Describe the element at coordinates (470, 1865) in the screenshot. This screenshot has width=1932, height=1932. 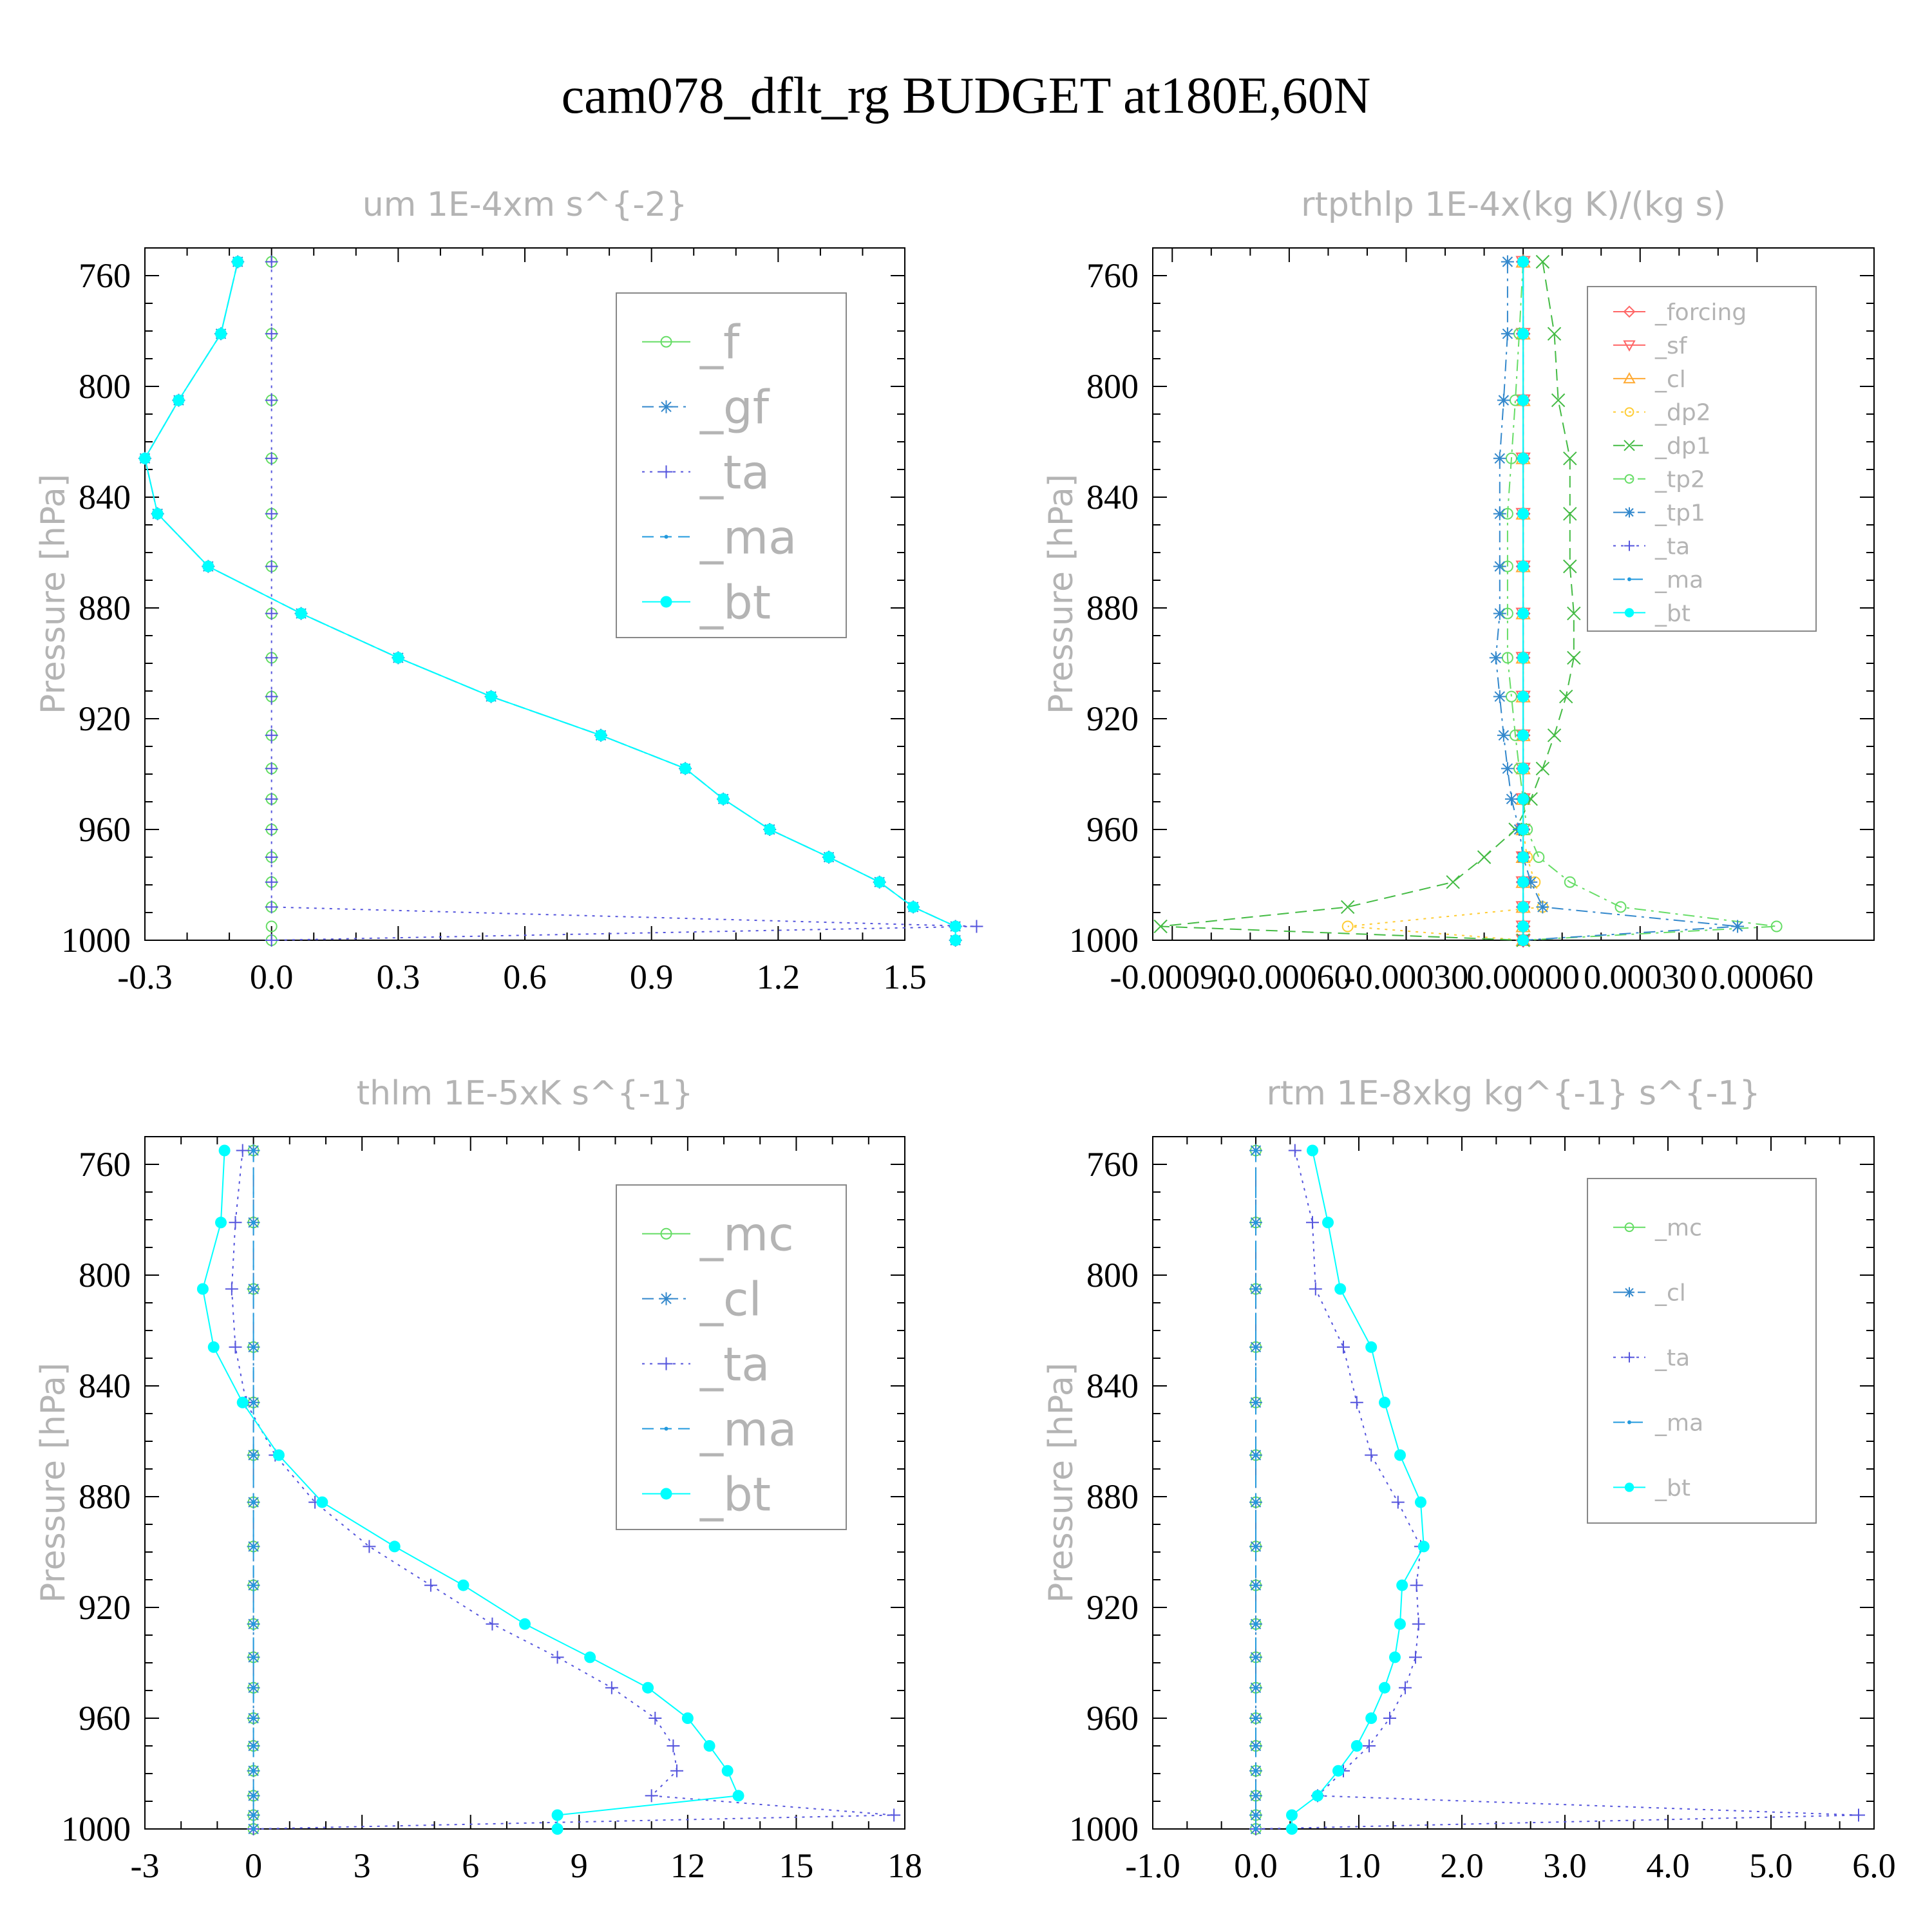
I see `x-tick-label: 6` at that location.